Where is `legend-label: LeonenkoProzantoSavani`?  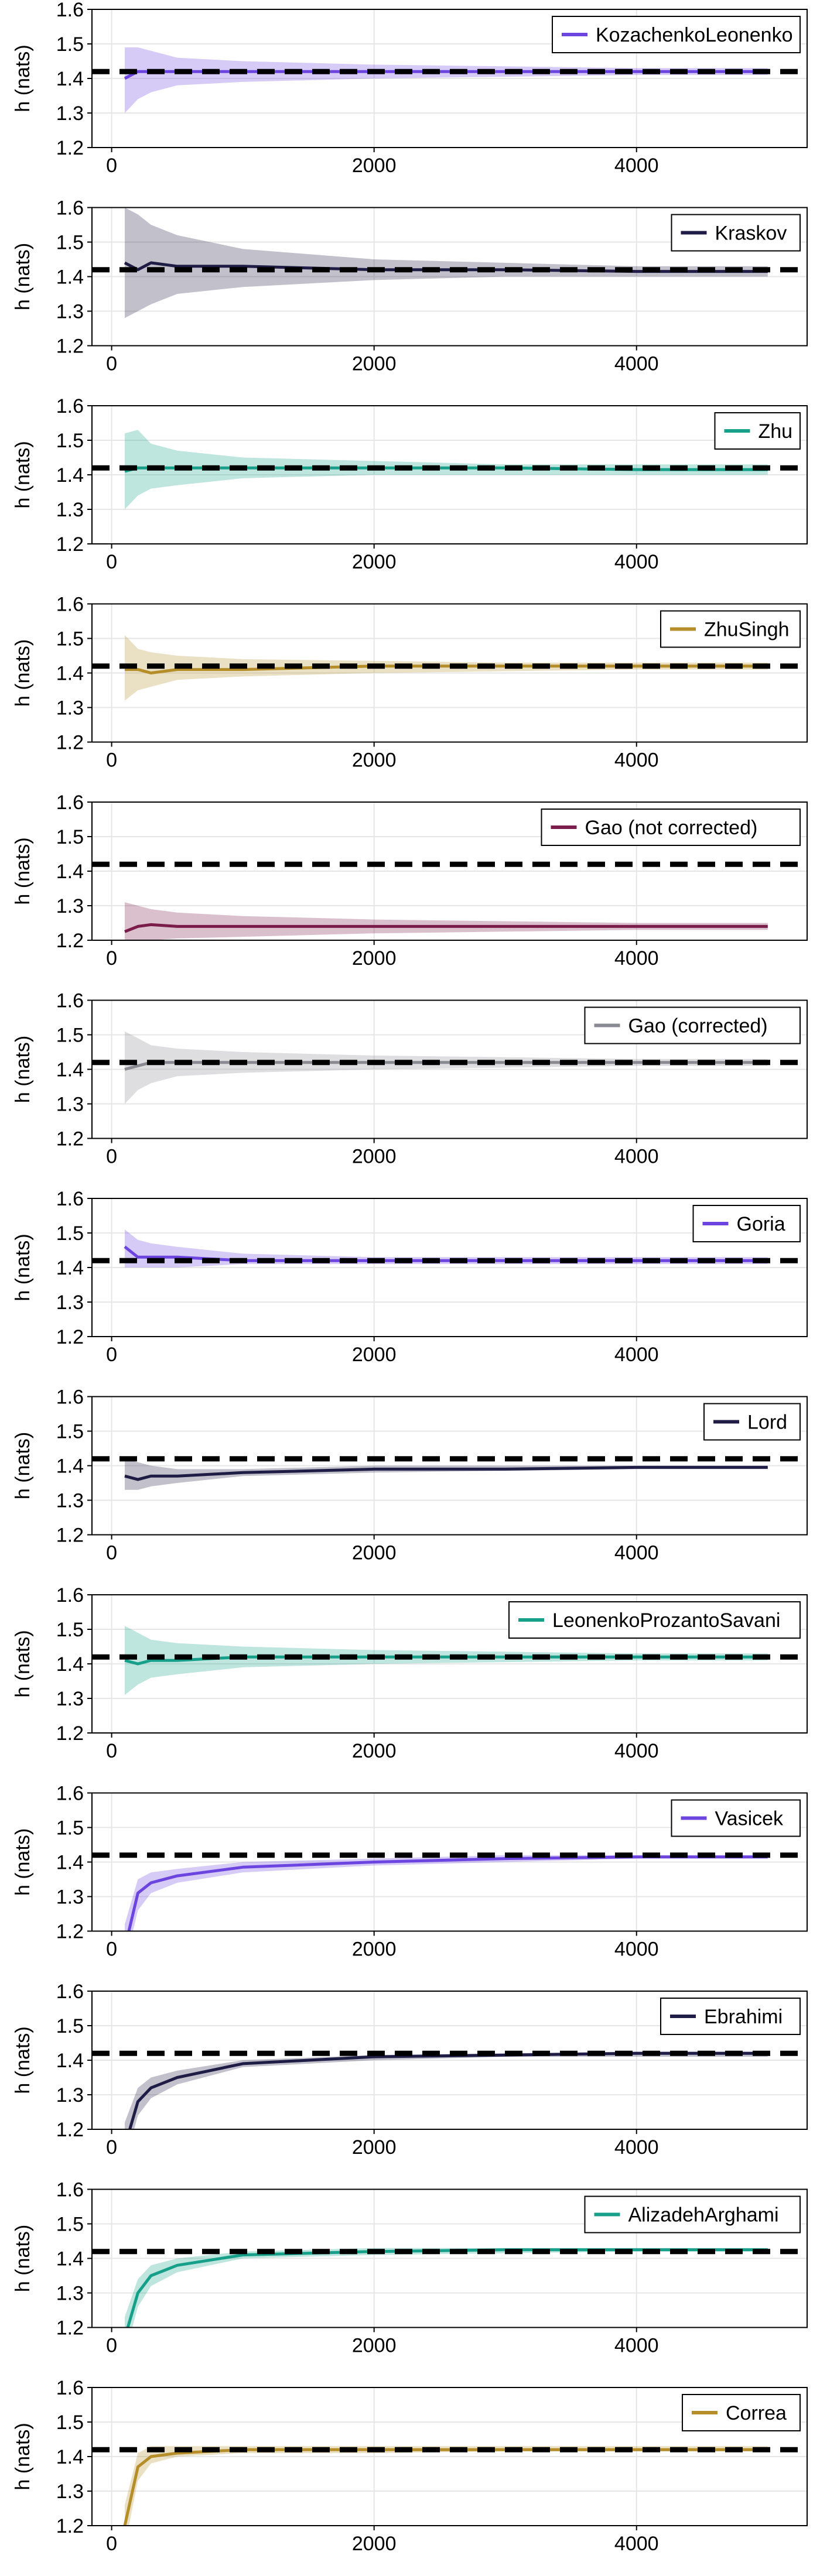 legend-label: LeonenkoProzantoSavani is located at coordinates (666, 1620).